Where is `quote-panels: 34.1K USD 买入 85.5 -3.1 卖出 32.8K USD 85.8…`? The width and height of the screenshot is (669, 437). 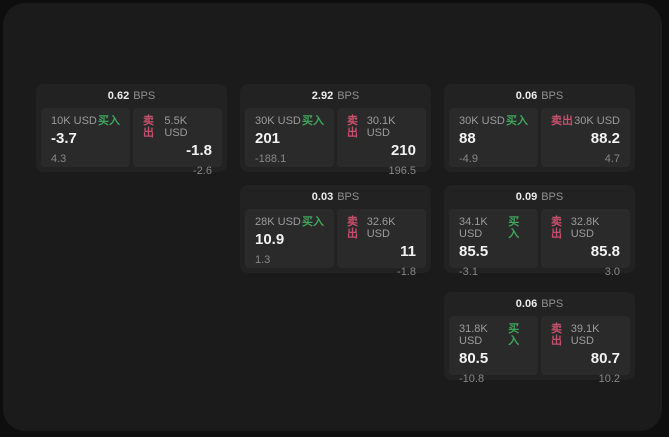
quote-panels: 34.1K USD 买入 85.5 -3.1 卖出 32.8K USD 85.8… is located at coordinates (539, 243).